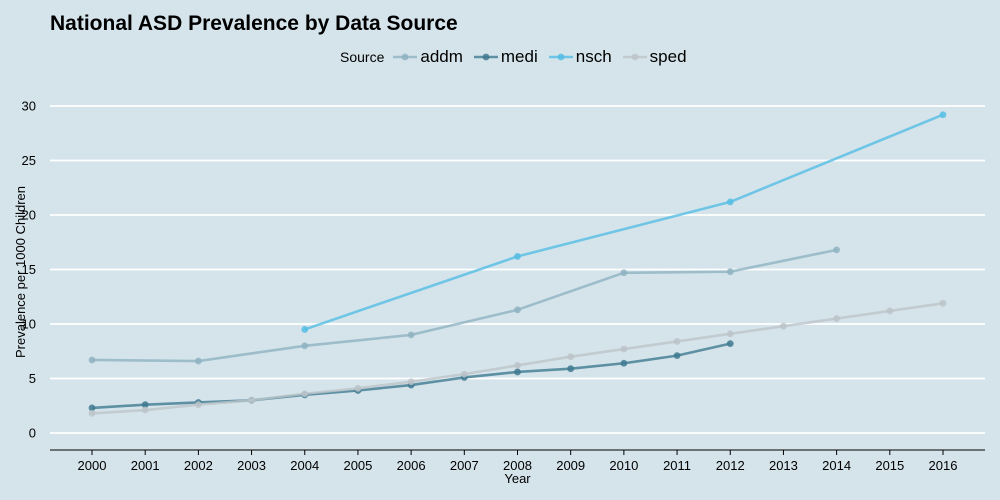 This screenshot has height=500, width=1000. I want to click on legend: Source addm medi nsch sped, so click(518, 57).